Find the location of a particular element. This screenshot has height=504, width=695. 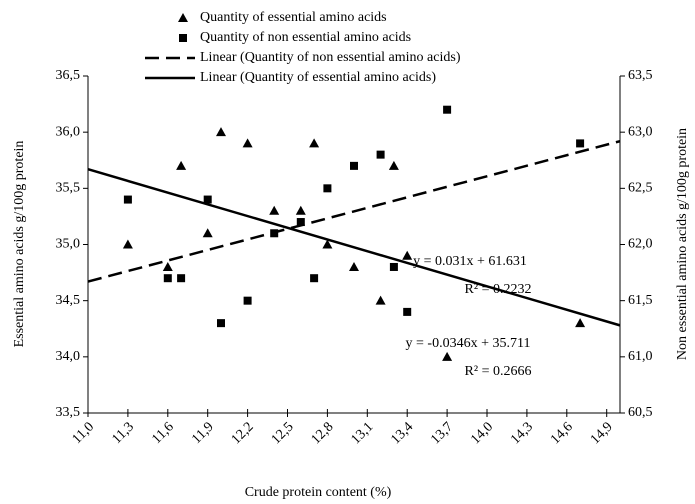

y2-axis-title: Non essential amino acids g/100g protein is located at coordinates (682, 244).